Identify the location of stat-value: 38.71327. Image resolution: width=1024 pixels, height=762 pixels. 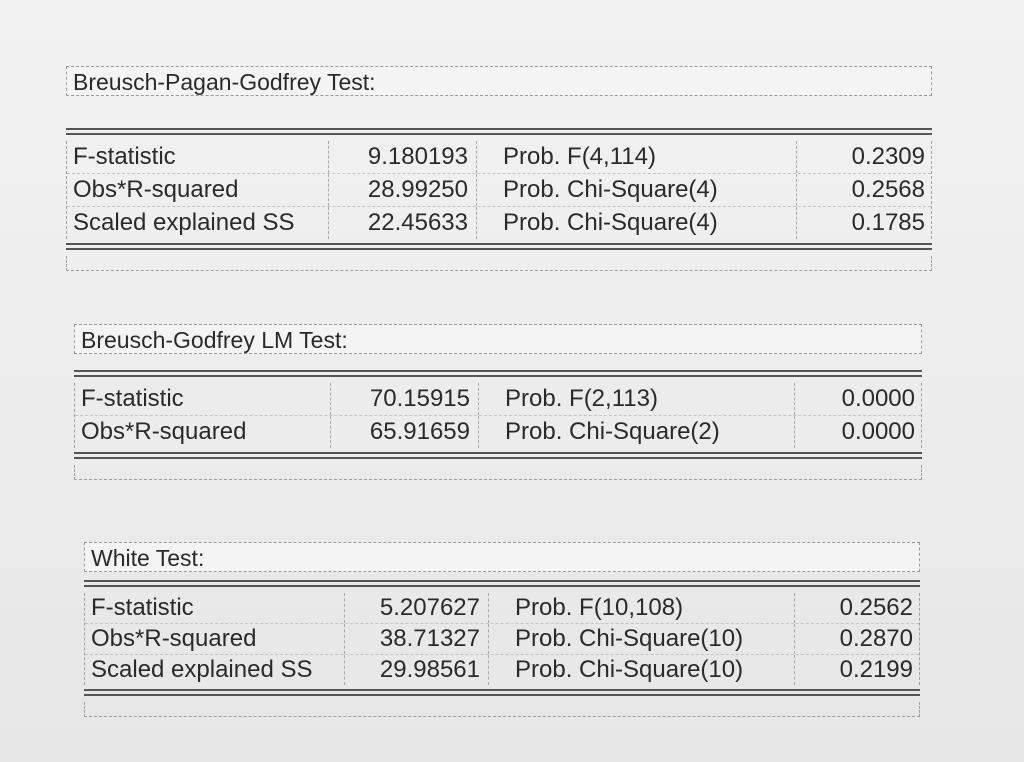
(417, 639).